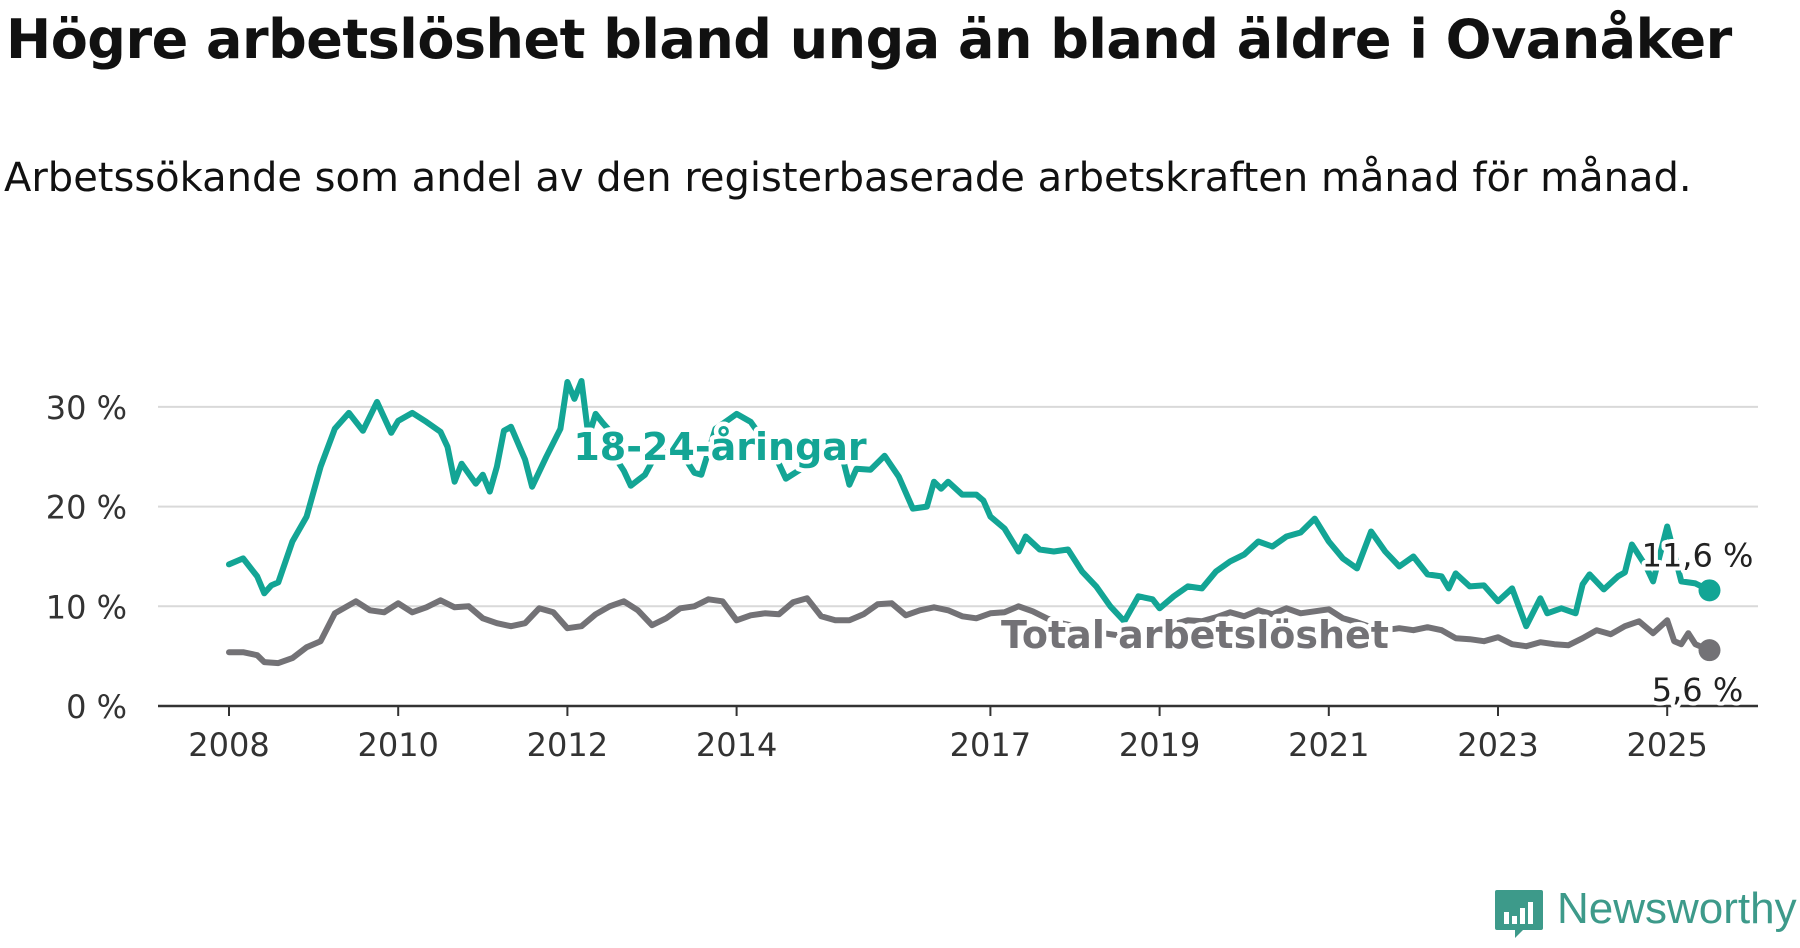 The width and height of the screenshot is (1800, 948). What do you see at coordinates (86, 408) in the screenshot?
I see `y-tick-label: 30 %` at bounding box center [86, 408].